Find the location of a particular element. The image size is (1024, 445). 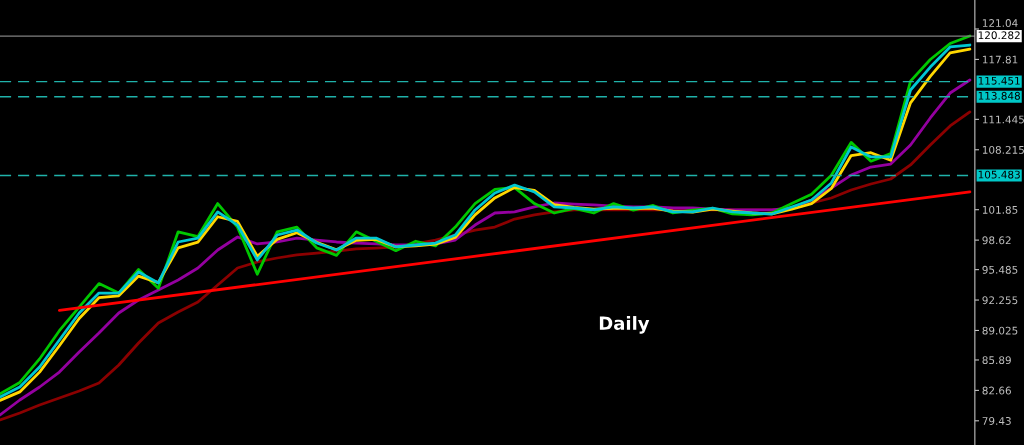

y-tick-label: 85.89 is located at coordinates (996, 360).